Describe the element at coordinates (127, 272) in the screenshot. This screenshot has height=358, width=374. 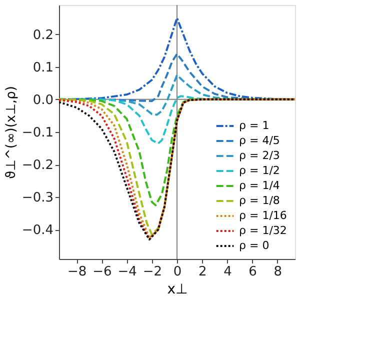
I see `x-tick-label: −4` at that location.